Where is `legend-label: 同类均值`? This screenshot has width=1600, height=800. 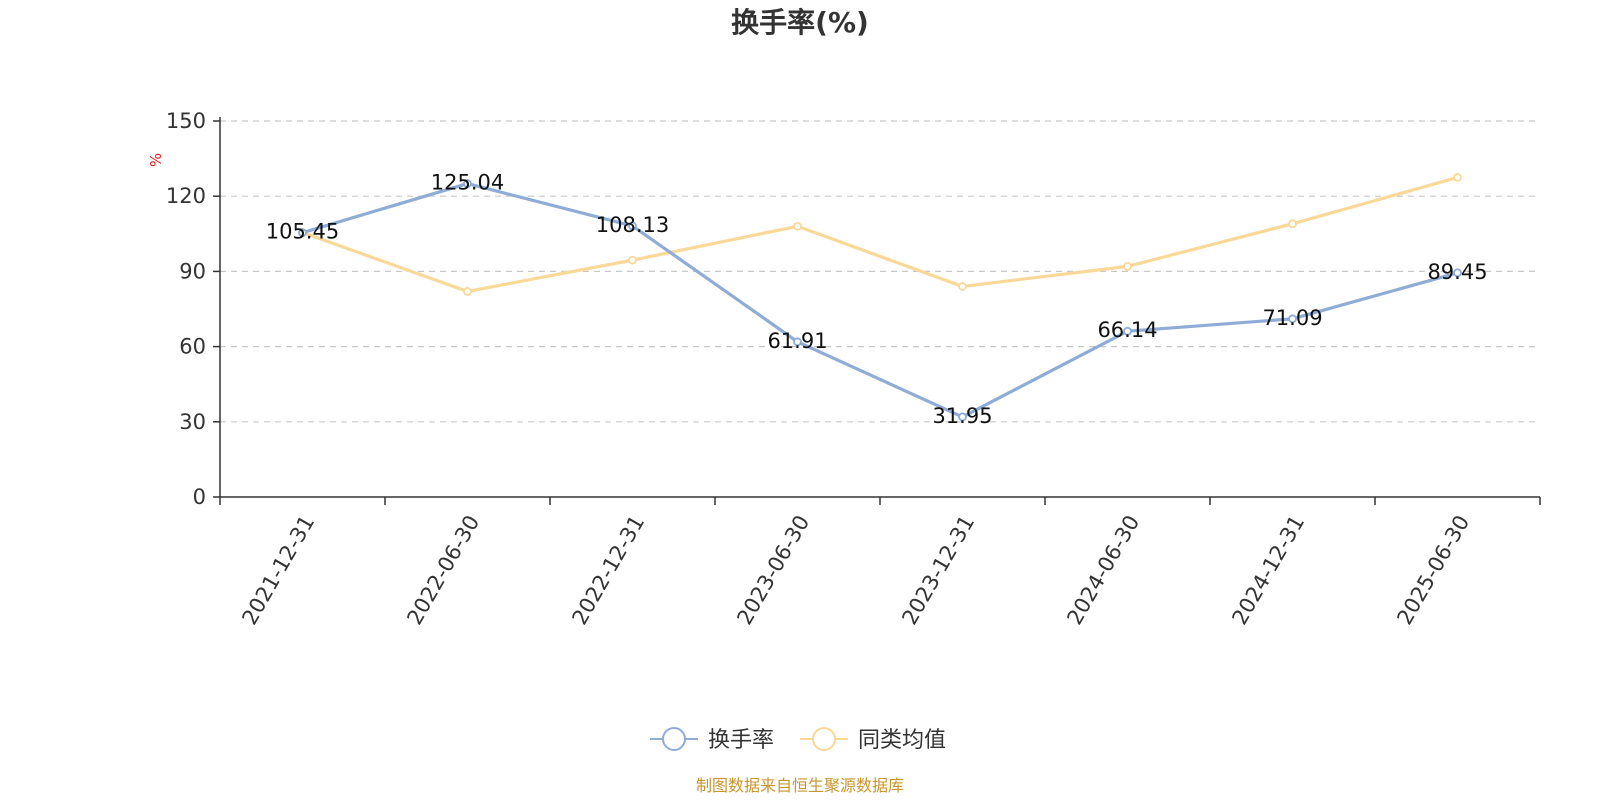
legend-label: 同类均值 is located at coordinates (902, 740).